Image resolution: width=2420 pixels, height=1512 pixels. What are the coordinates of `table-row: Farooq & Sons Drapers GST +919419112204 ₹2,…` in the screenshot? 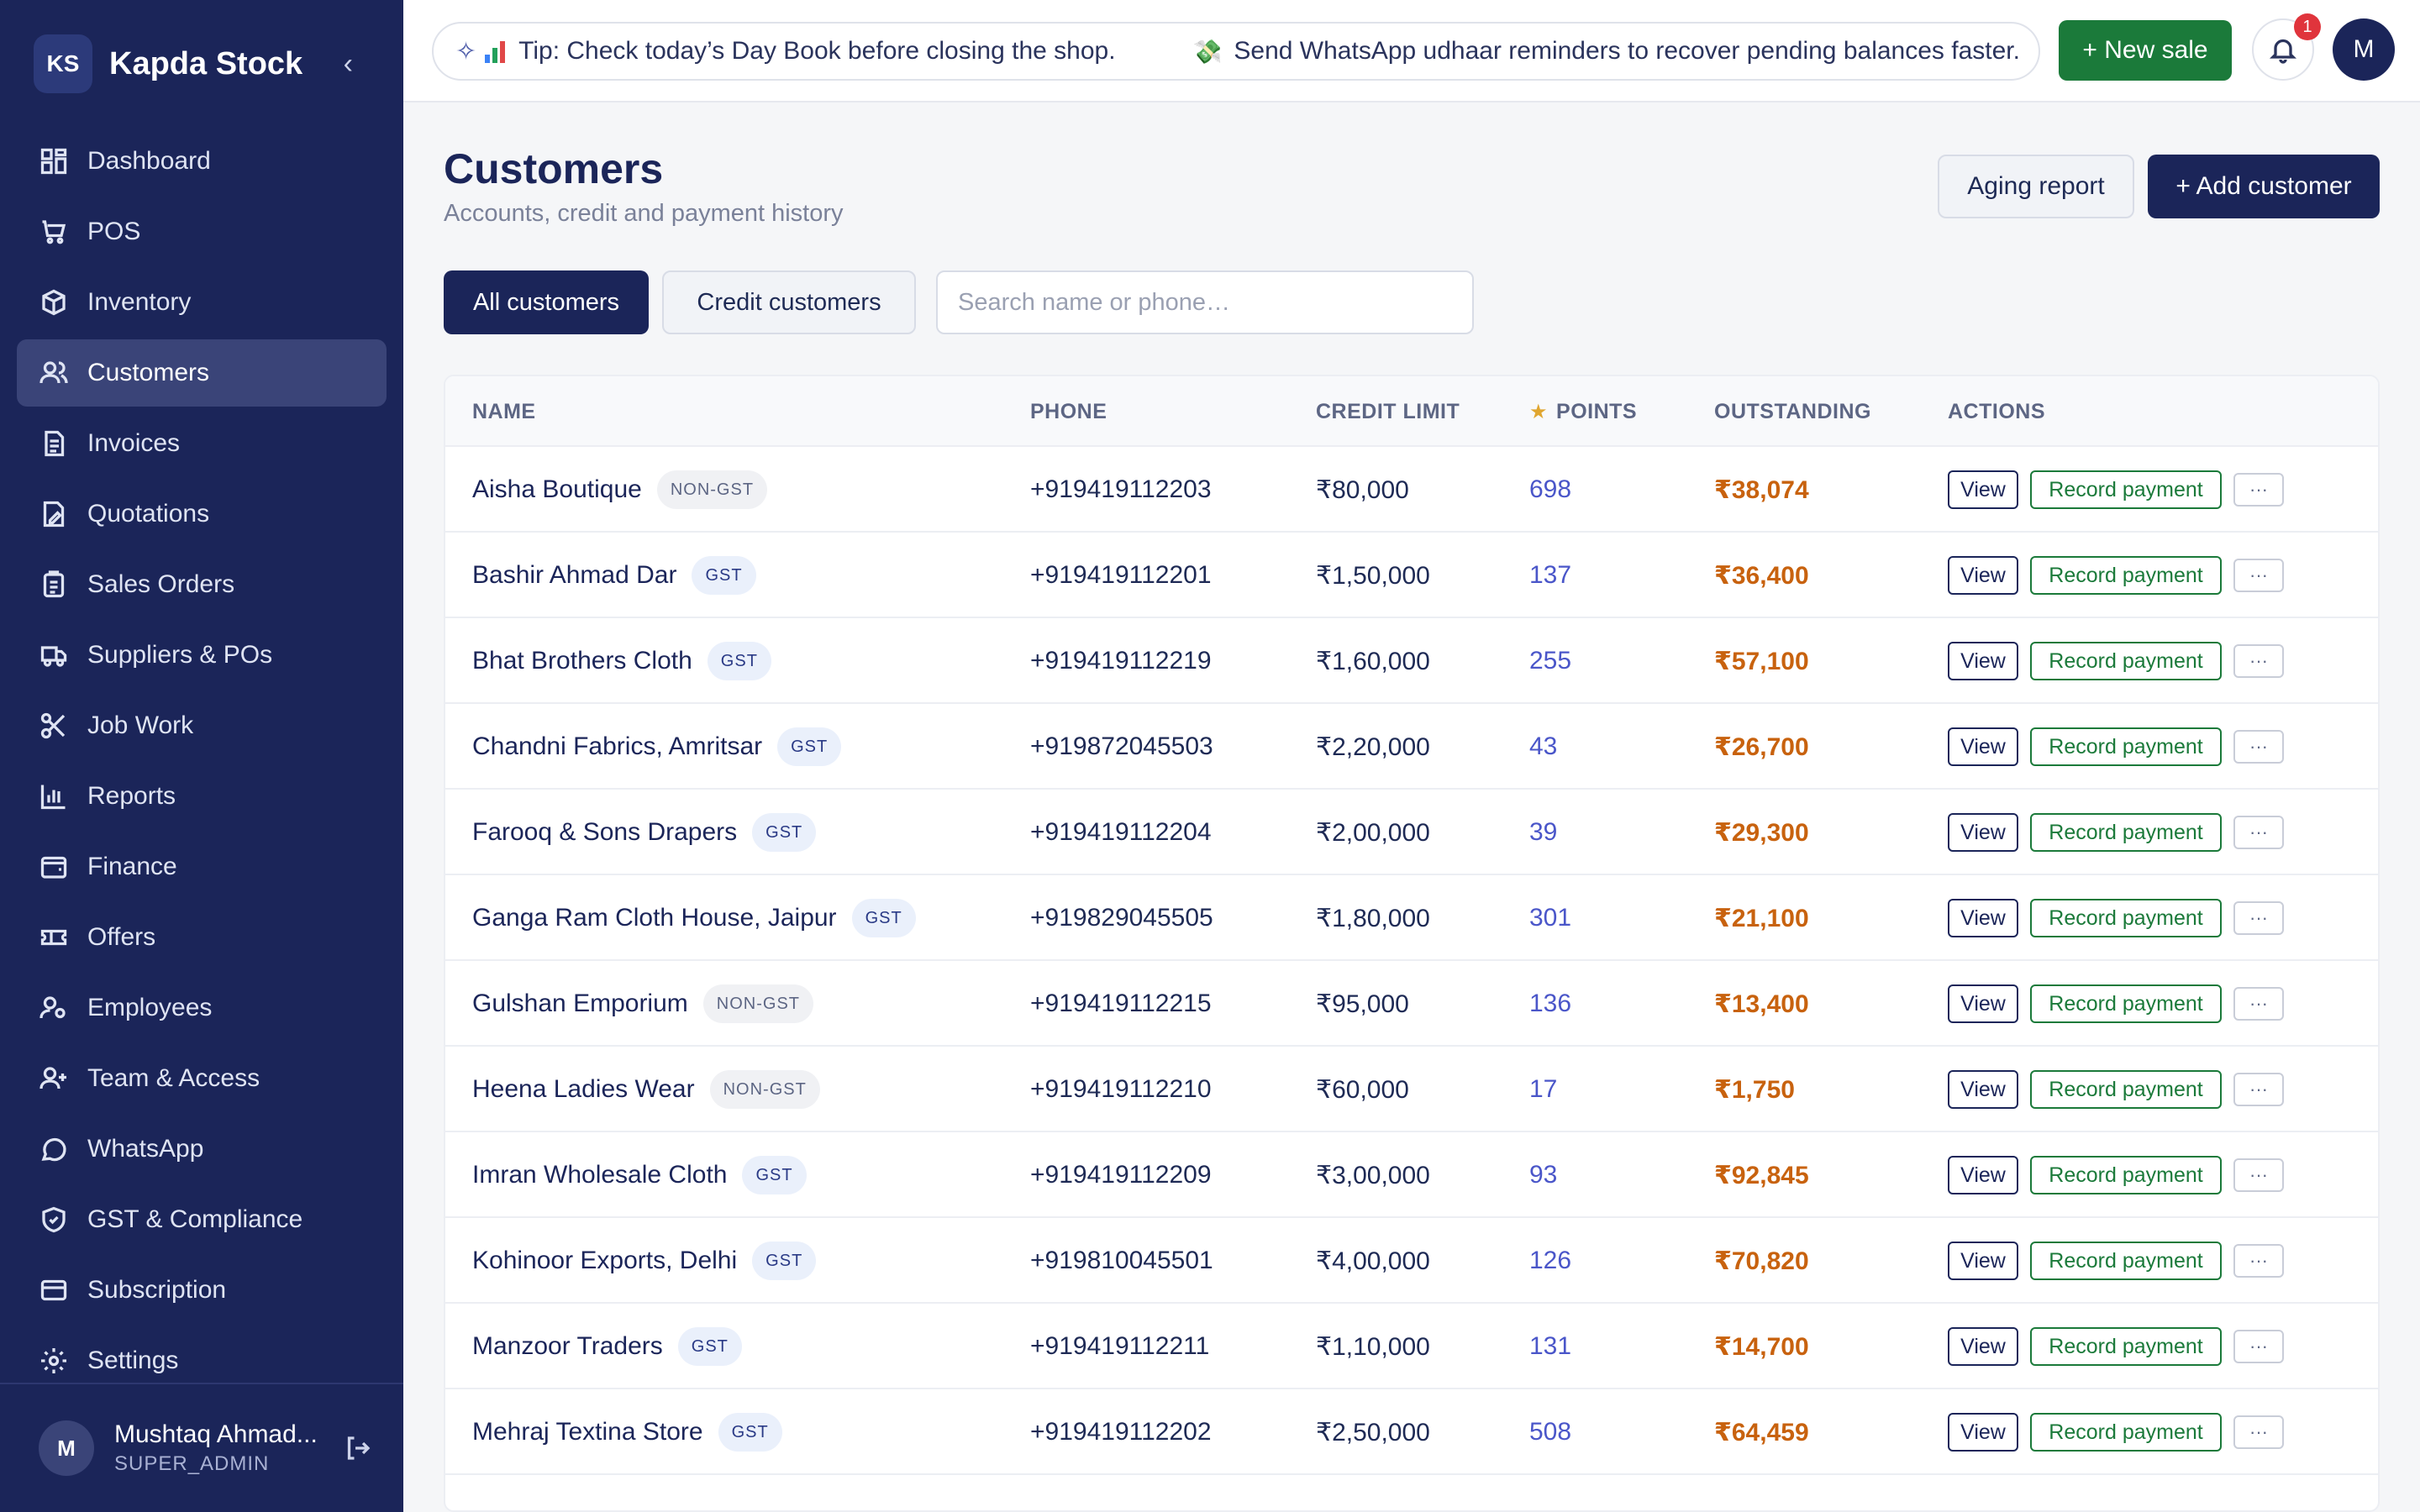 It's located at (1411, 832).